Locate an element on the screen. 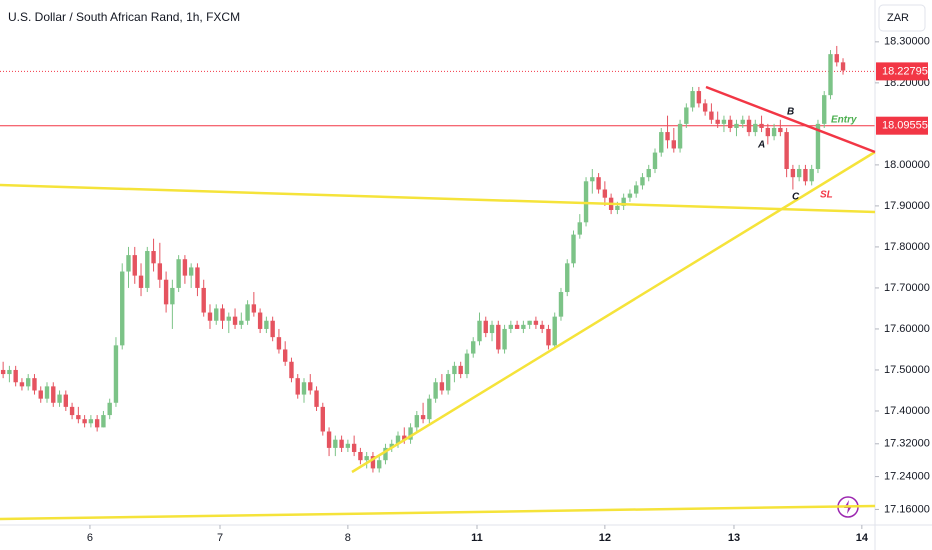  currency-label: ZAR is located at coordinates (898, 18).